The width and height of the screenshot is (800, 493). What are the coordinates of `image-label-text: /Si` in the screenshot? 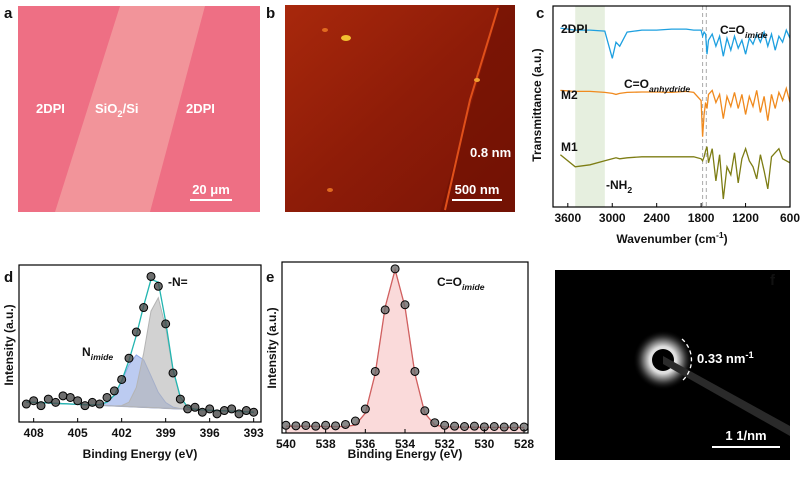 It's located at (131, 108).